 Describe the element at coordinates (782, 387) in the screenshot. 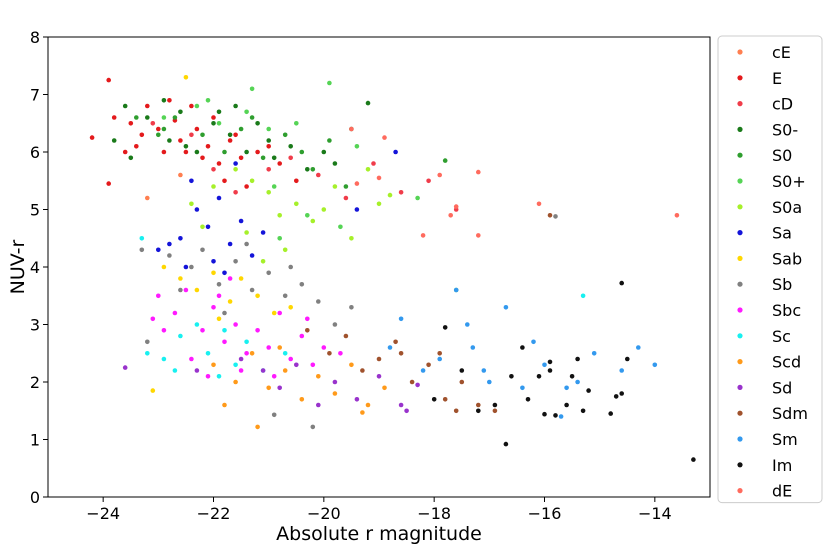

I see `legend-label: Sd` at that location.